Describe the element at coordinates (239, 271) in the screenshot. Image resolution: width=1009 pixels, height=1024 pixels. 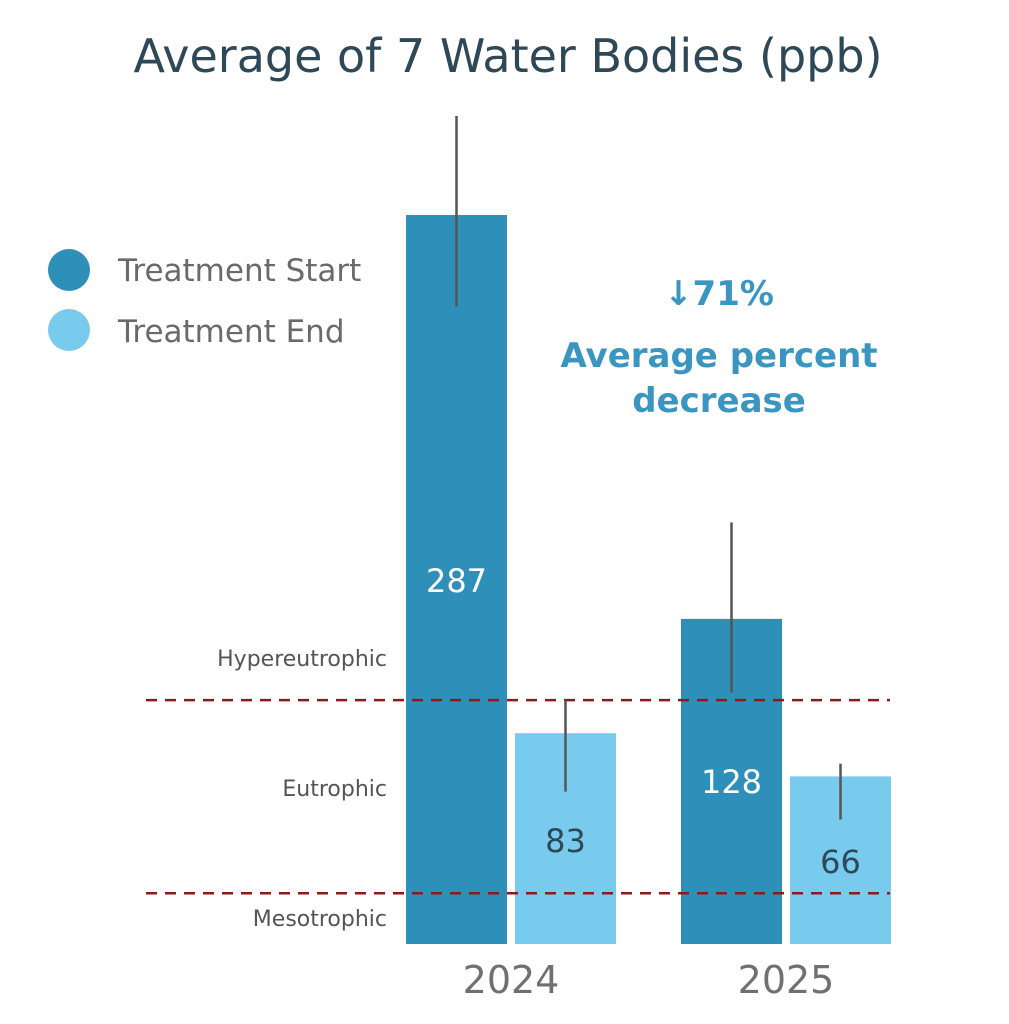
I see `legend-label-treatment-start: Treatment Start` at that location.